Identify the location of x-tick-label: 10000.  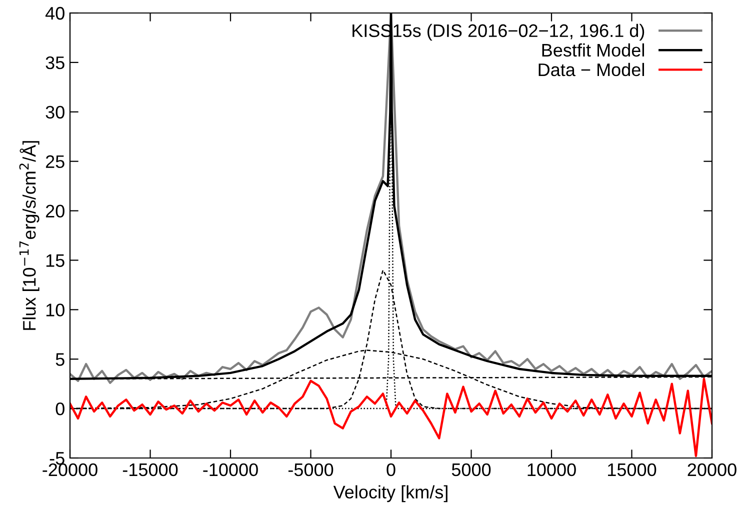
(552, 469).